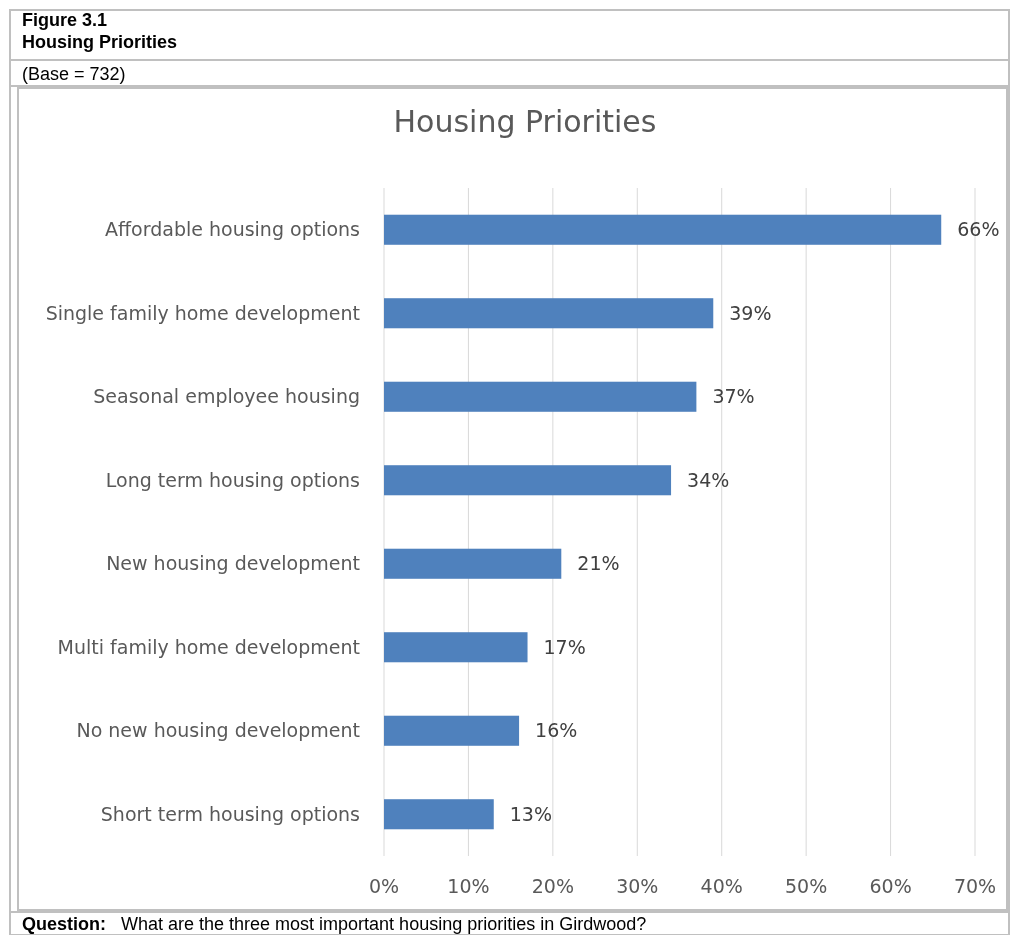 Image resolution: width=1019 pixels, height=943 pixels. What do you see at coordinates (750, 312) in the screenshot?
I see `data-label: 39%` at bounding box center [750, 312].